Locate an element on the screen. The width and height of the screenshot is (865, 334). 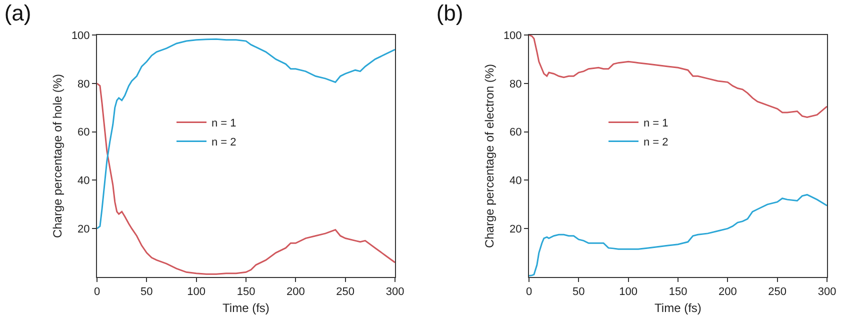
chart-title: (a) is located at coordinates (18, 13).